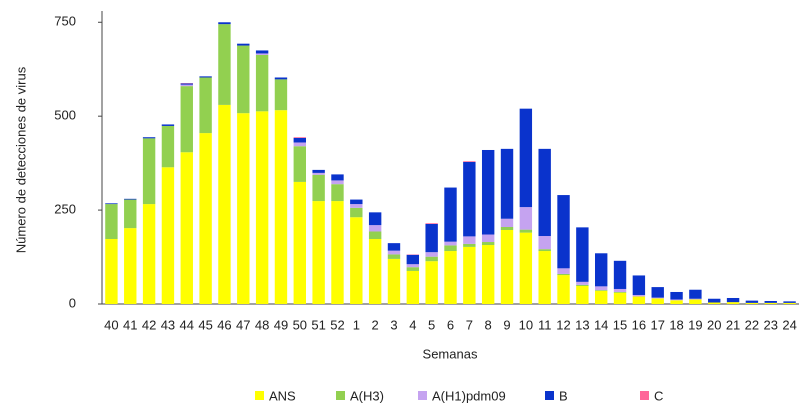  I want to click on x-tick-label: 46, so click(224, 324).